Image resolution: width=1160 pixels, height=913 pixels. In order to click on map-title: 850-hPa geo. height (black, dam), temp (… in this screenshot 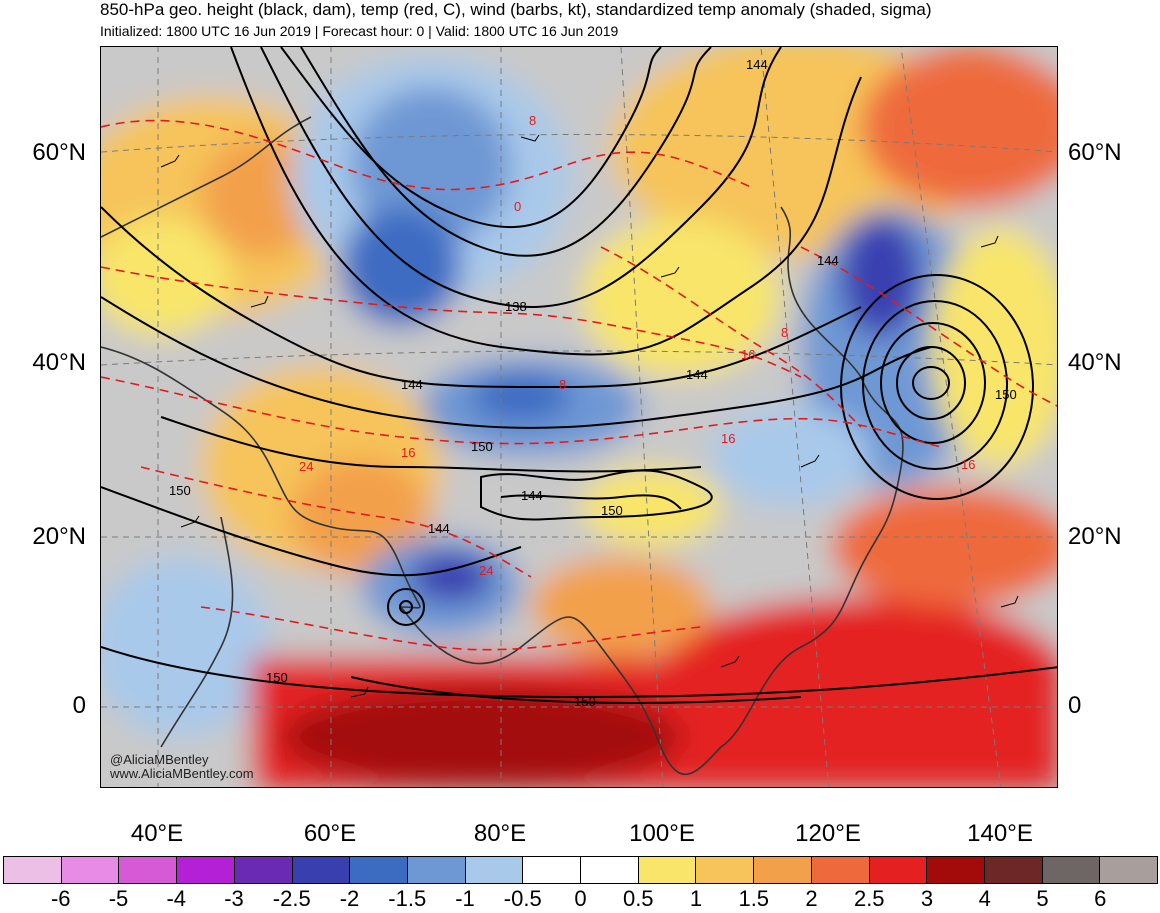, I will do `click(516, 9)`.